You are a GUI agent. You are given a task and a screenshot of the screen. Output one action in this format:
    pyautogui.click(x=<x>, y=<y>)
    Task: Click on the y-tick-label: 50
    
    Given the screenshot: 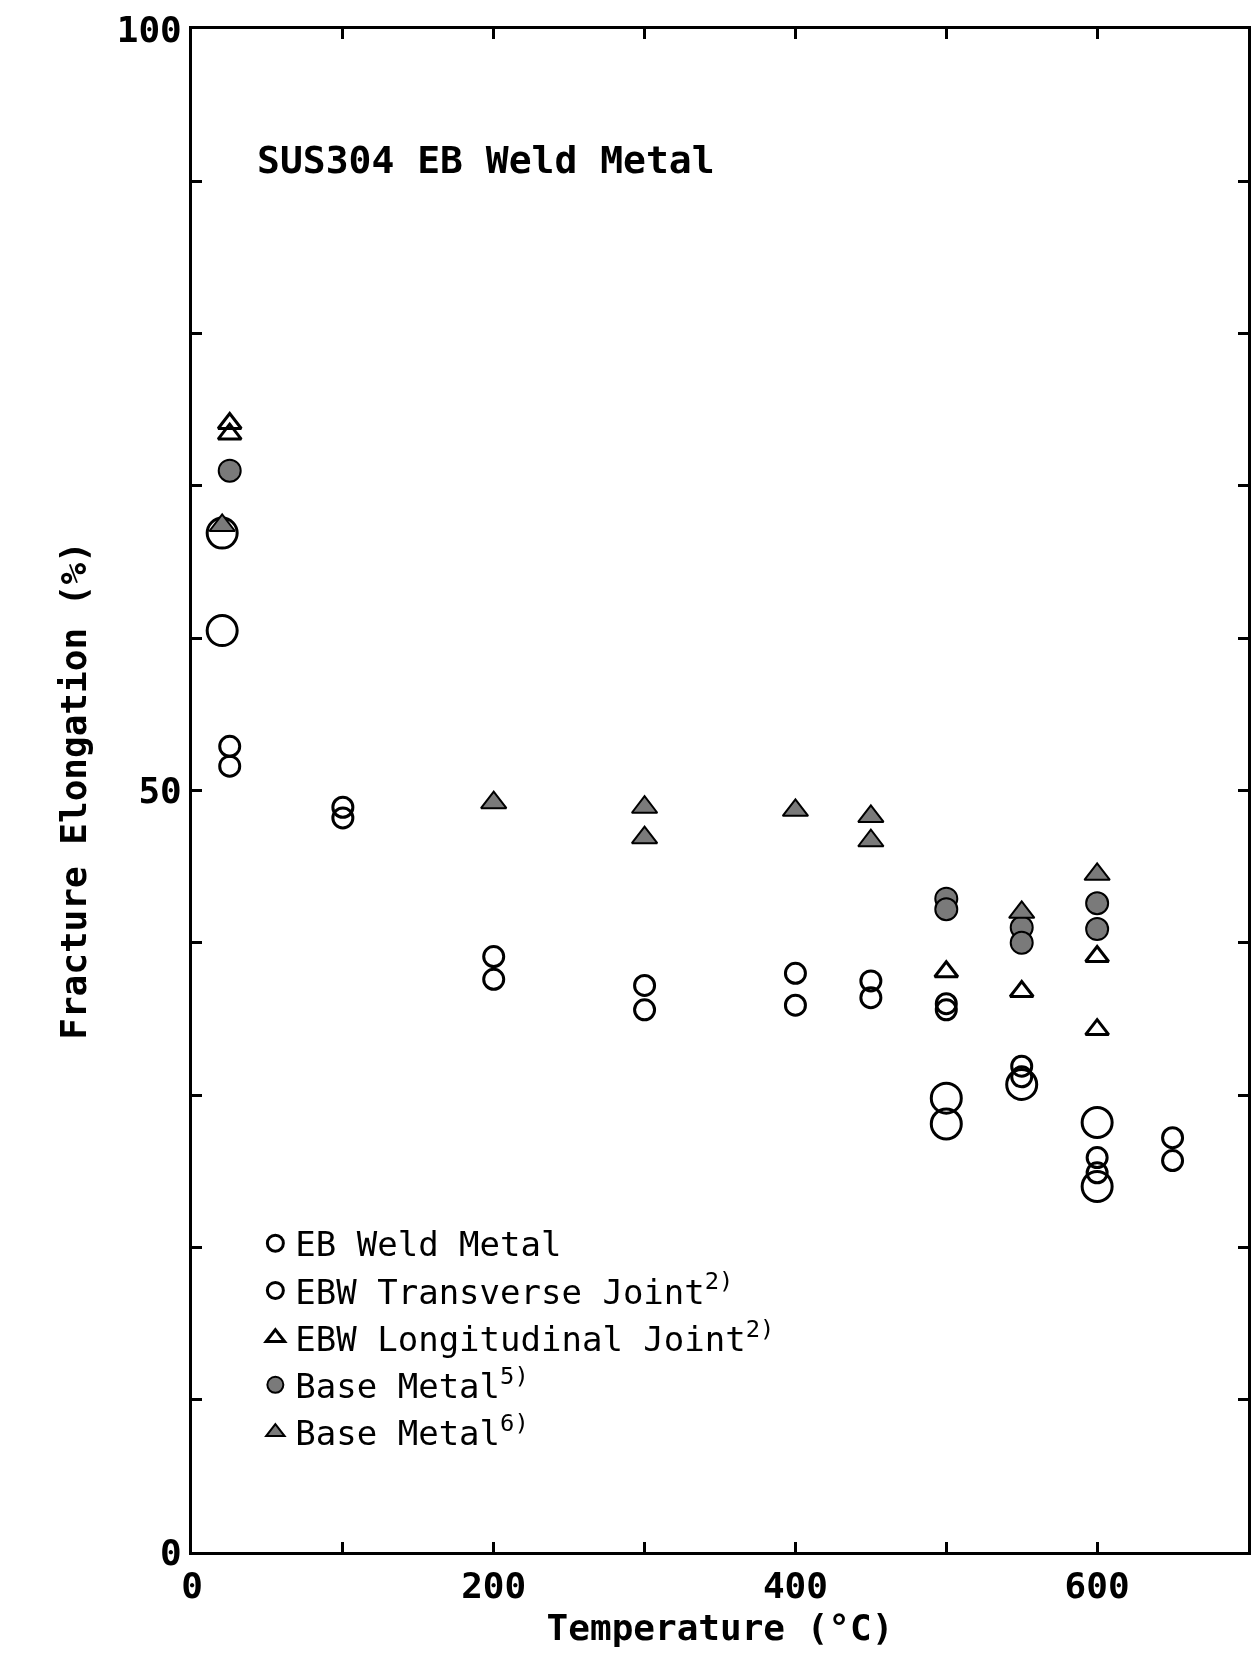 What is the action you would take?
    pyautogui.click(x=160, y=791)
    